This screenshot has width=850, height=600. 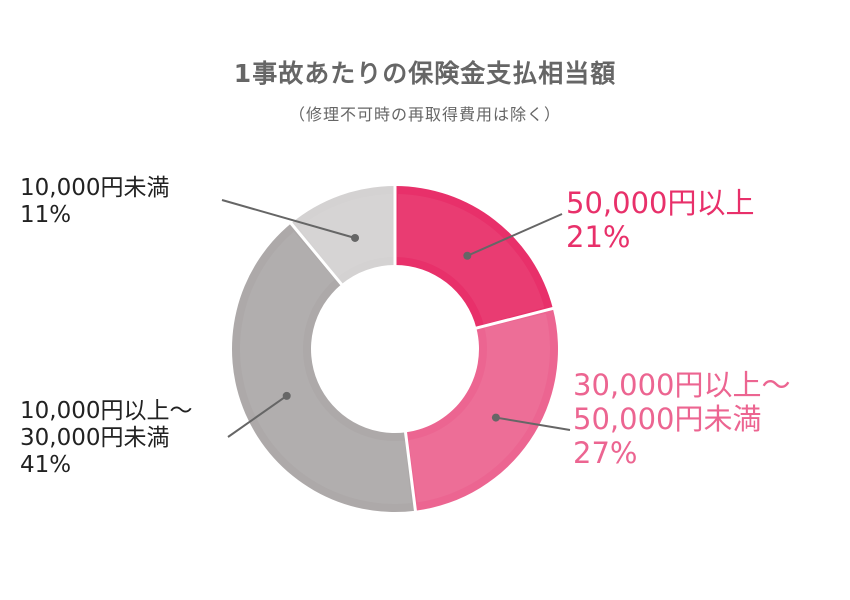 I want to click on slice-label-line: 10,000円未満, so click(x=95, y=188).